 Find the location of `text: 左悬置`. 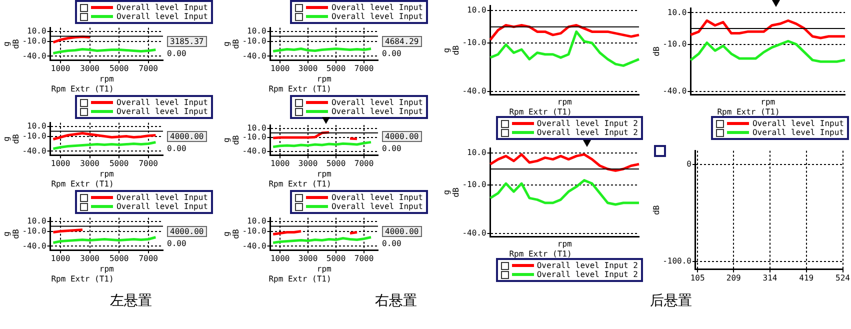

text: 左悬置 is located at coordinates (131, 301).